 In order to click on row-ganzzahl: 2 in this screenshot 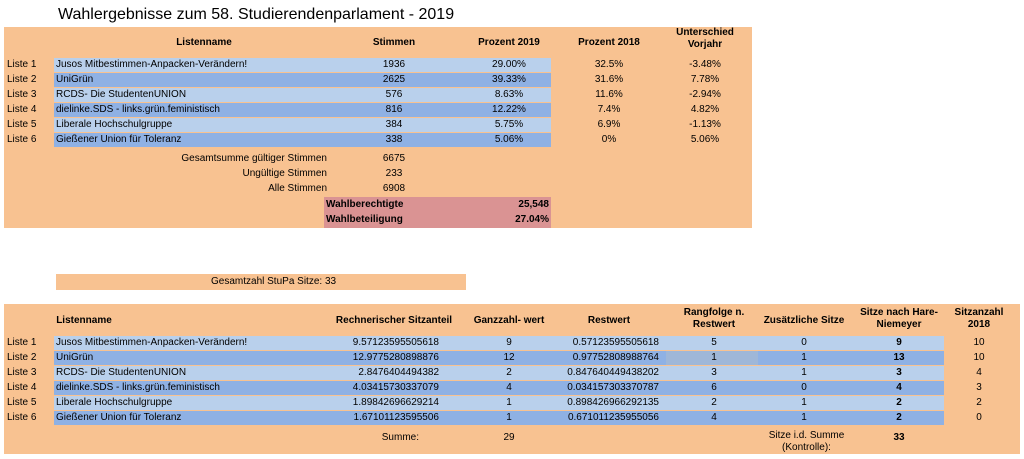, I will do `click(509, 372)`.